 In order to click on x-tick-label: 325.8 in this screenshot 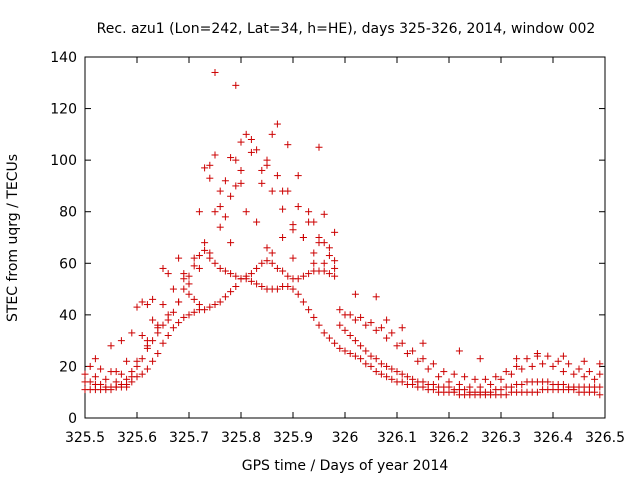, I will do `click(241, 438)`.